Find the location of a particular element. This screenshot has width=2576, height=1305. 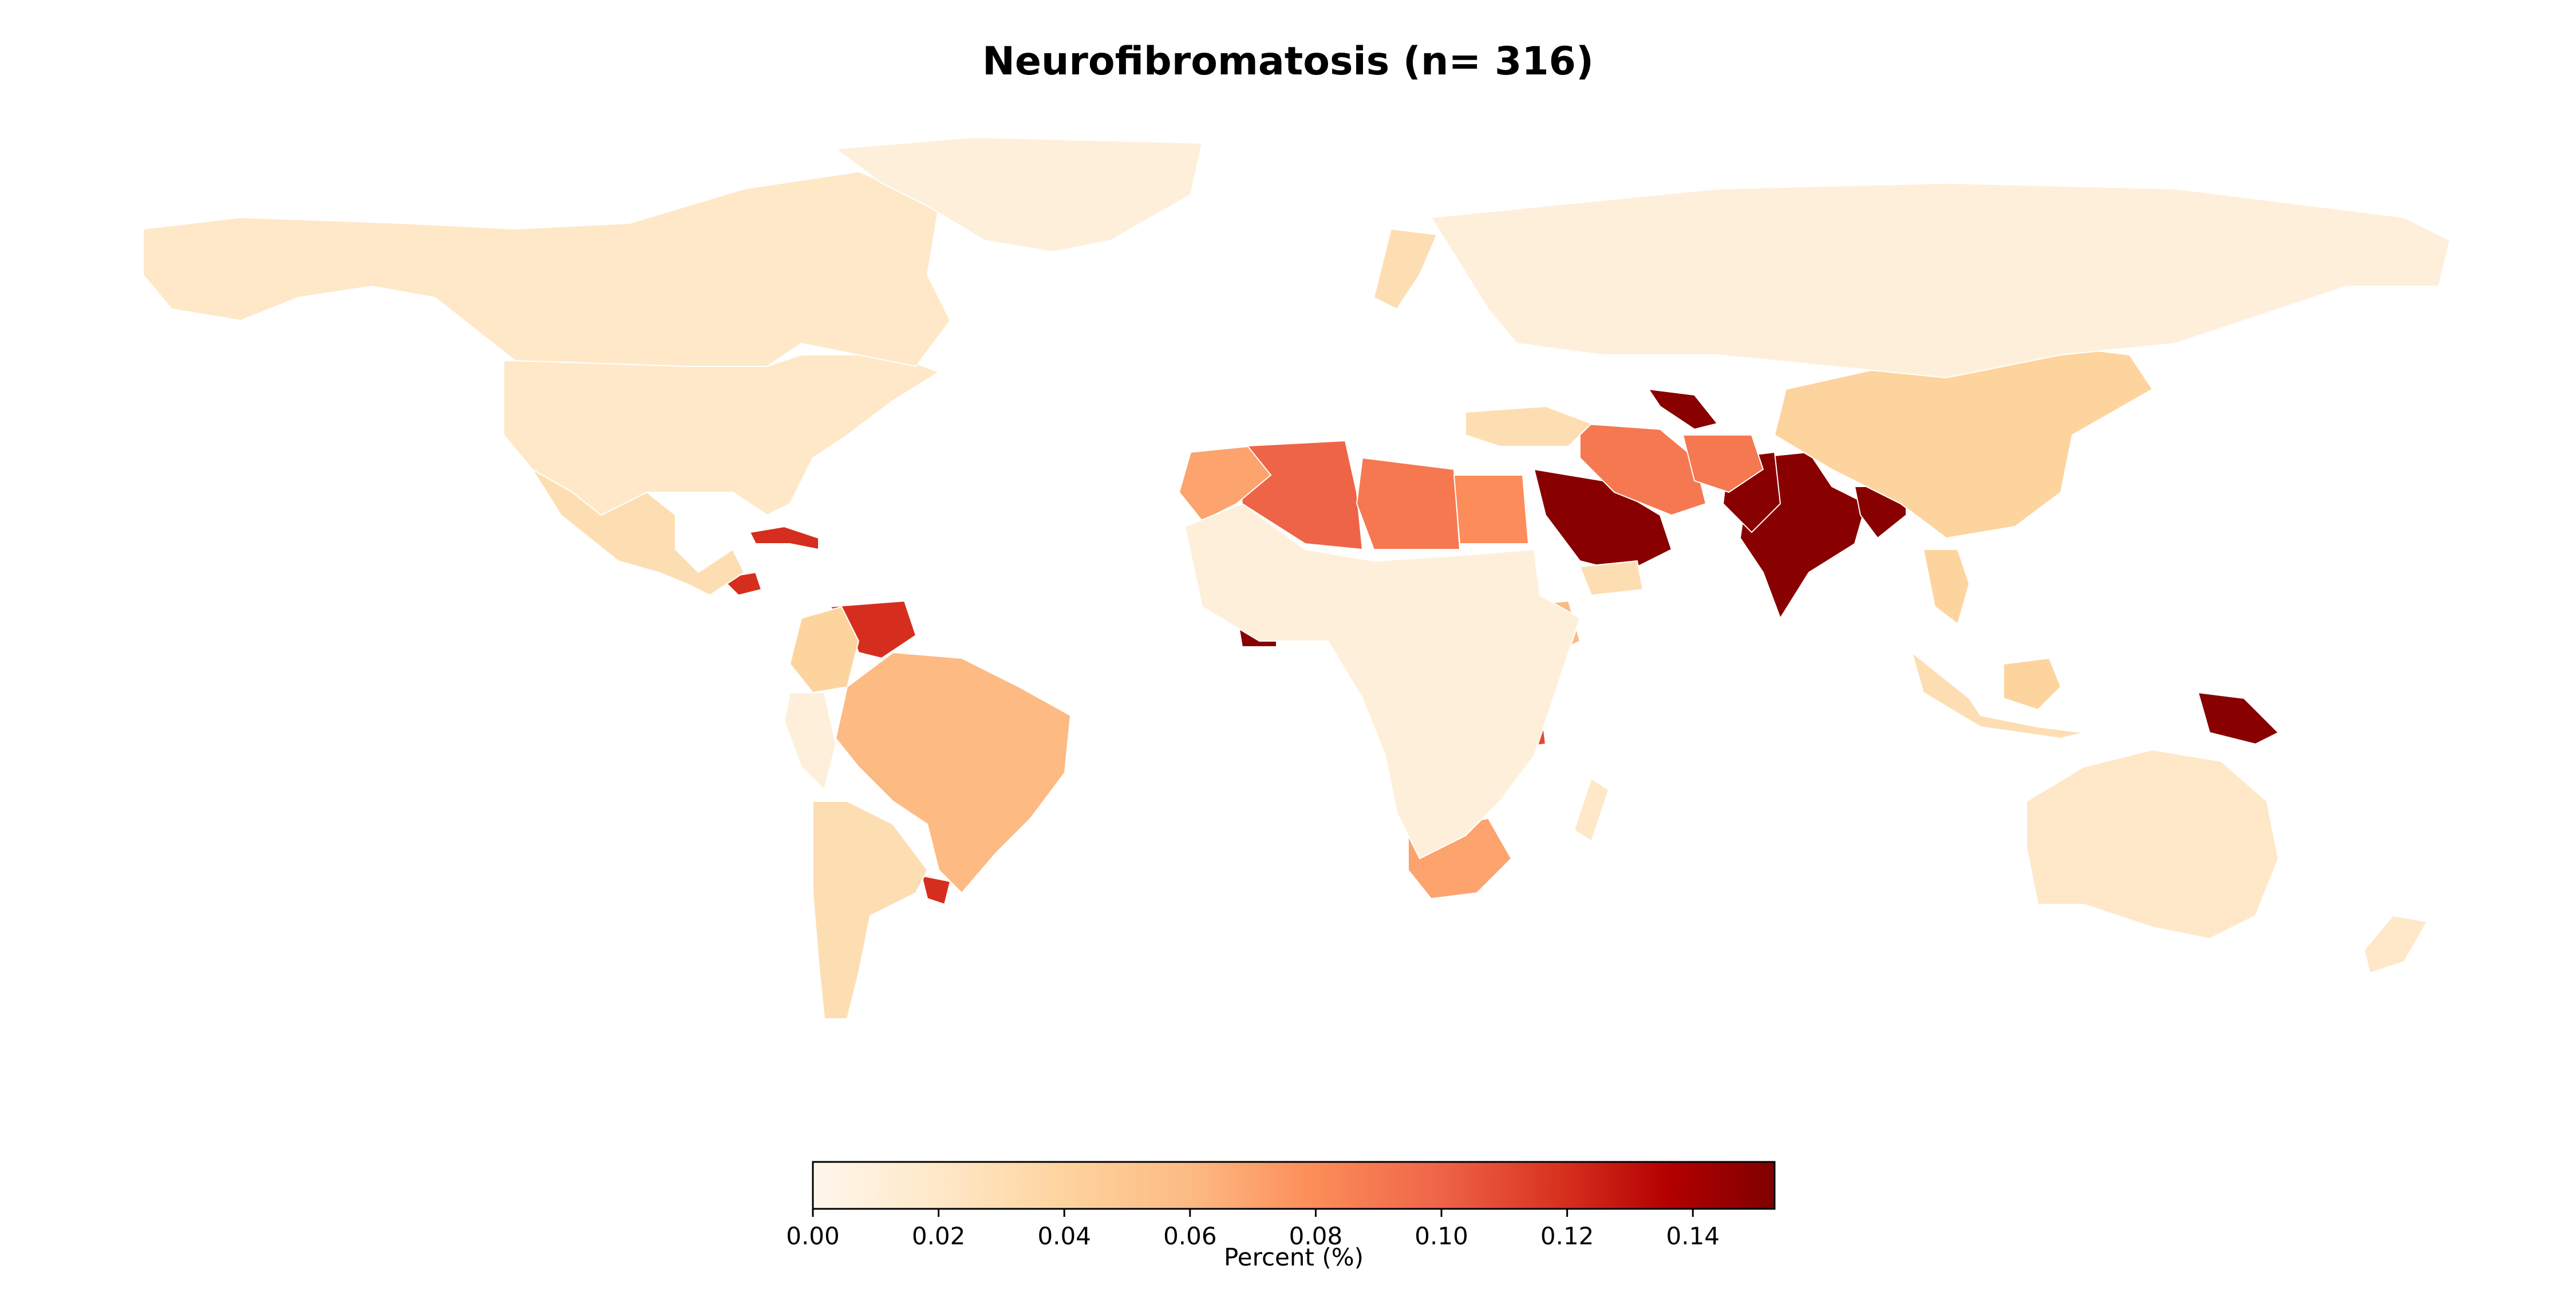

colorbar: 0.00 0.02 0.04 0.06 0.08 0.10 0.12 0.14 is located at coordinates (1281, 1205).